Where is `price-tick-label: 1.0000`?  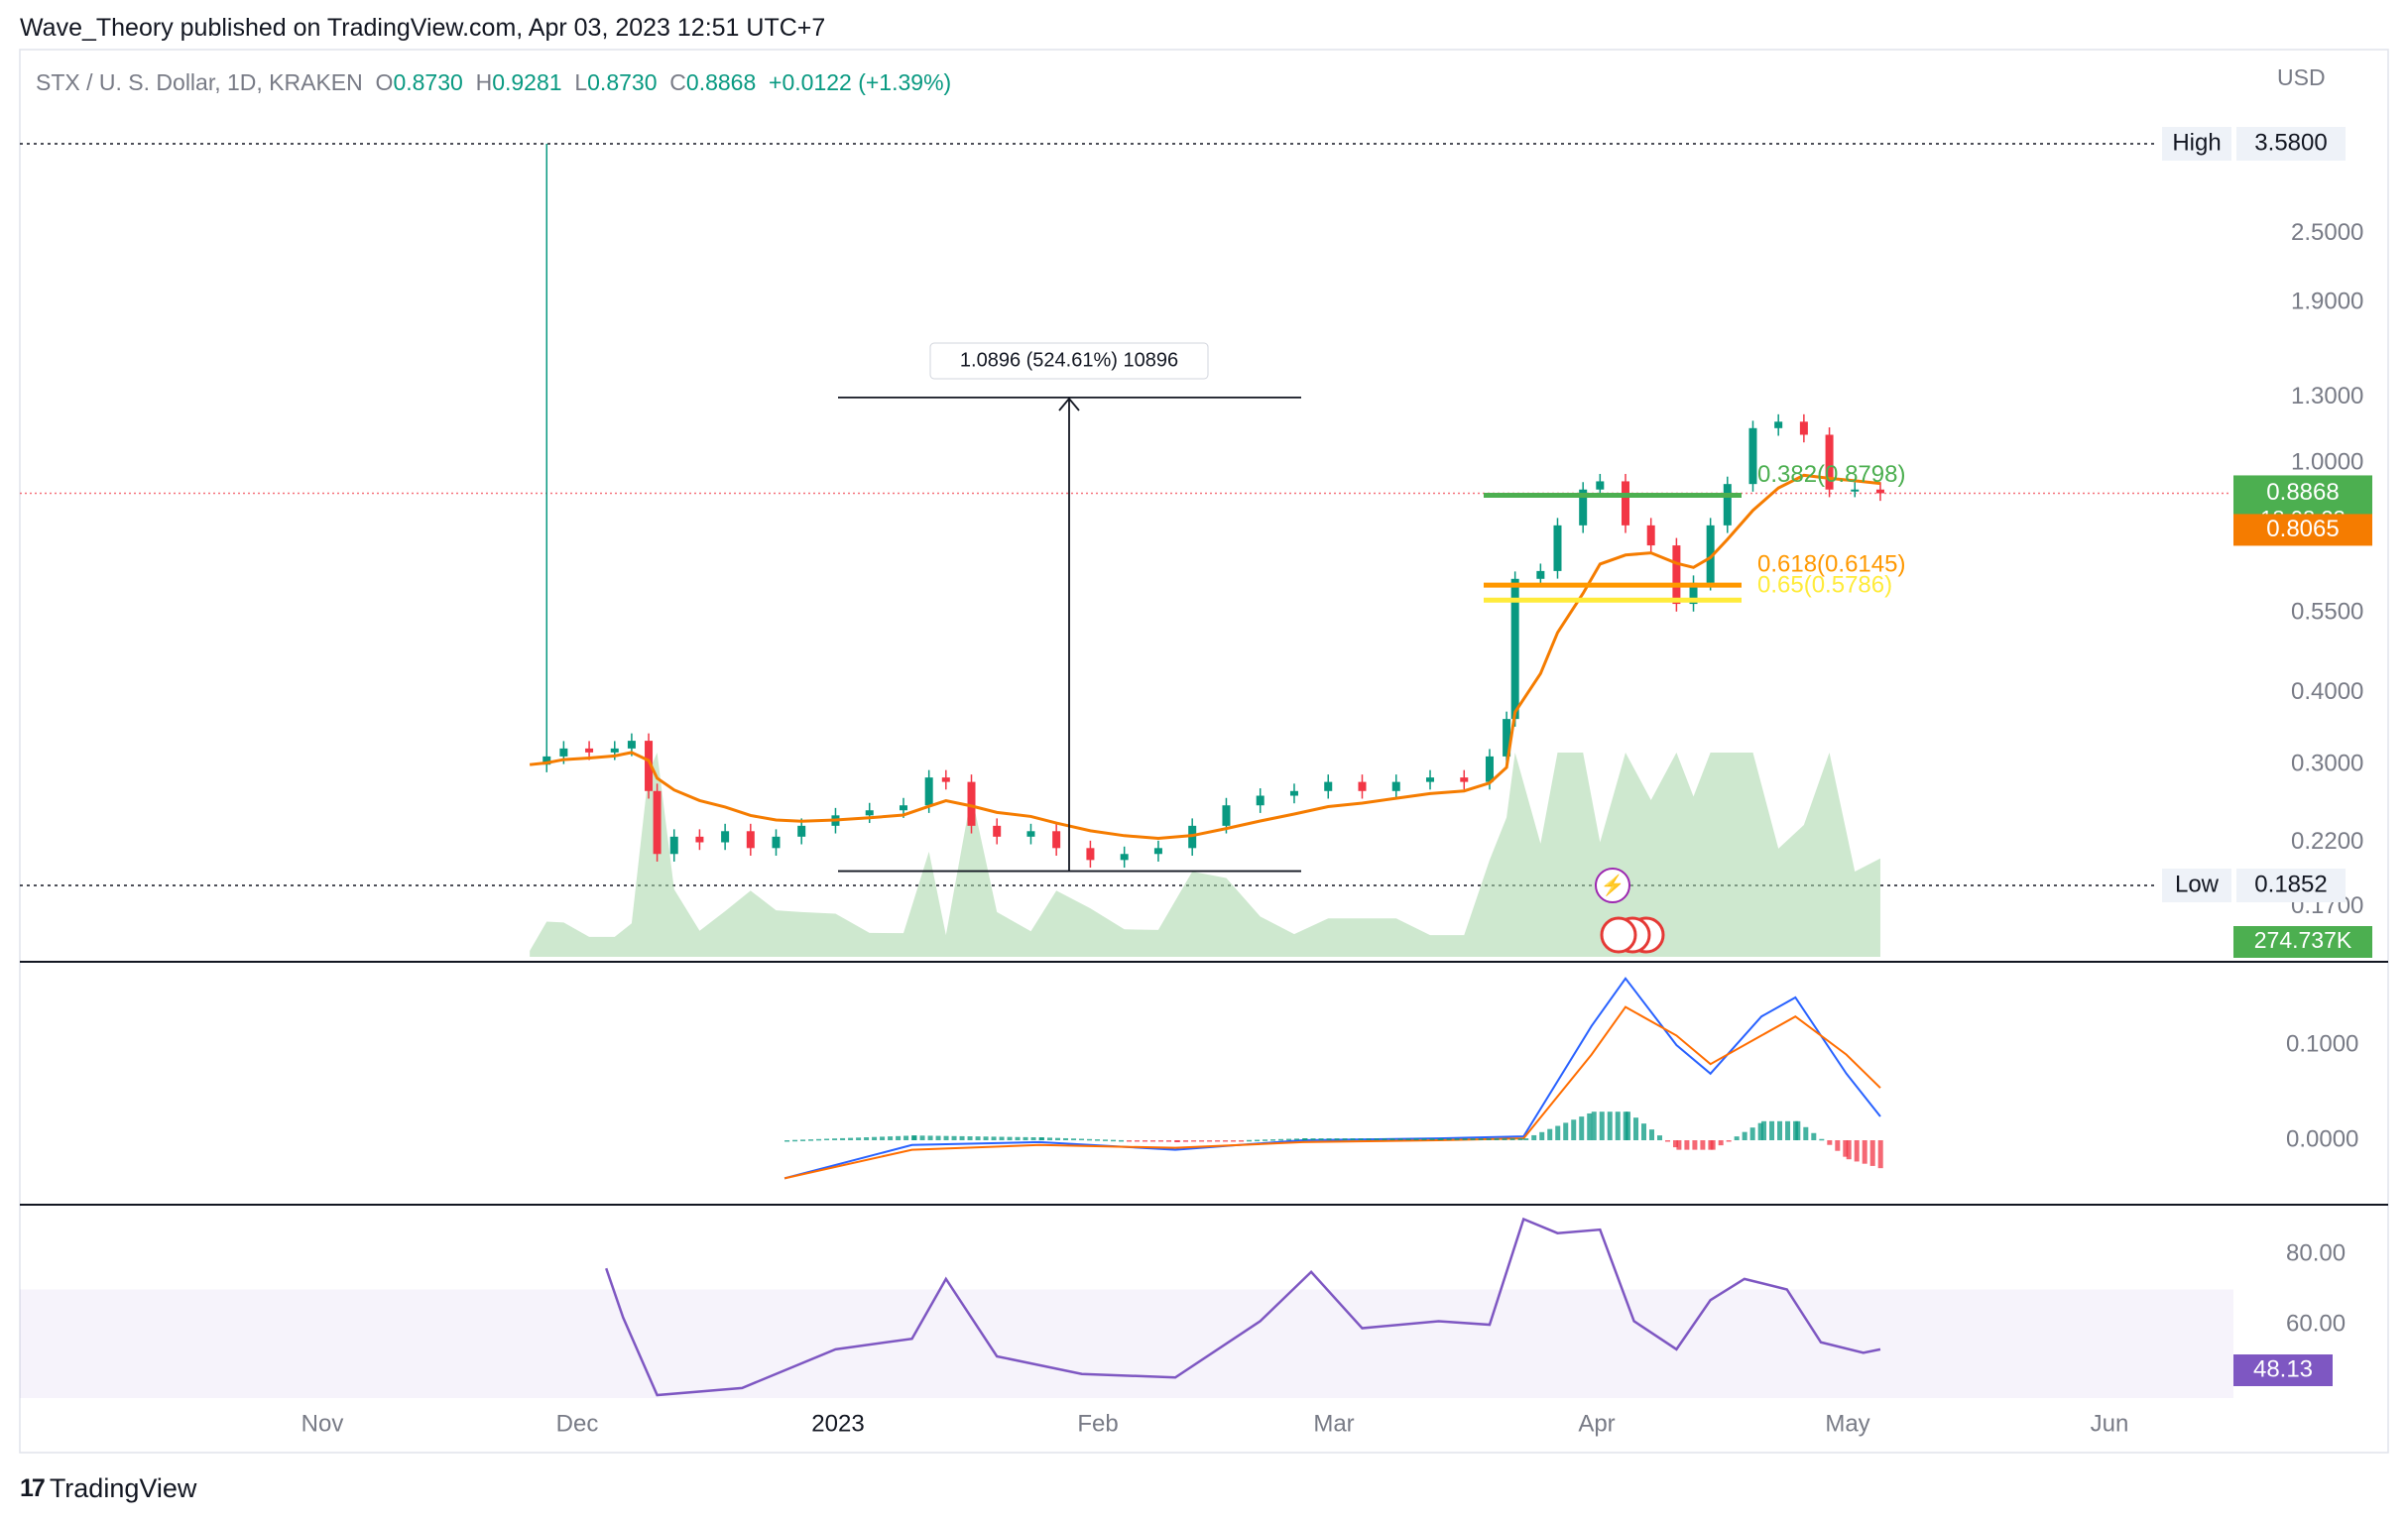
price-tick-label: 1.0000 is located at coordinates (2327, 461).